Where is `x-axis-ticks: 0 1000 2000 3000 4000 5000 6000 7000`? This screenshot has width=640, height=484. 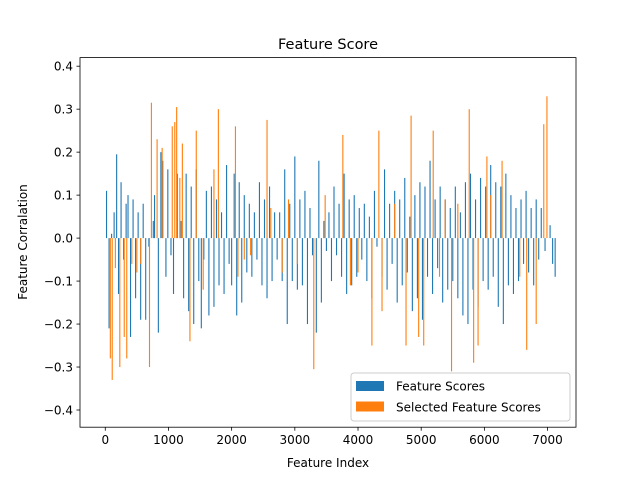
x-axis-ticks: 0 1000 2000 3000 4000 5000 6000 7000 is located at coordinates (332, 437).